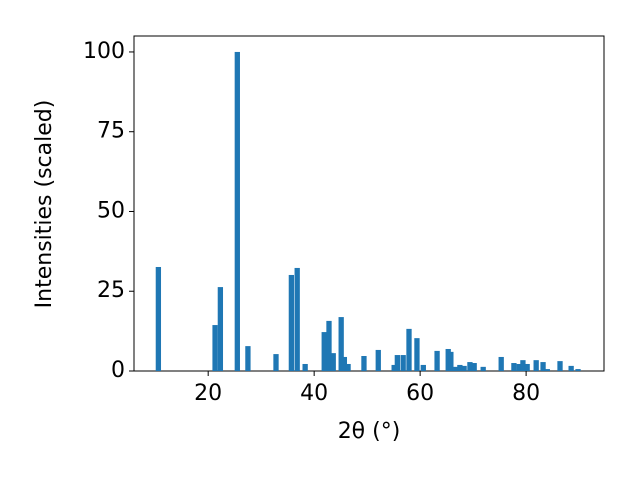 The image size is (640, 480). Describe the element at coordinates (44, 204) in the screenshot. I see `y-axis-label: Intensities (scaled)` at that location.